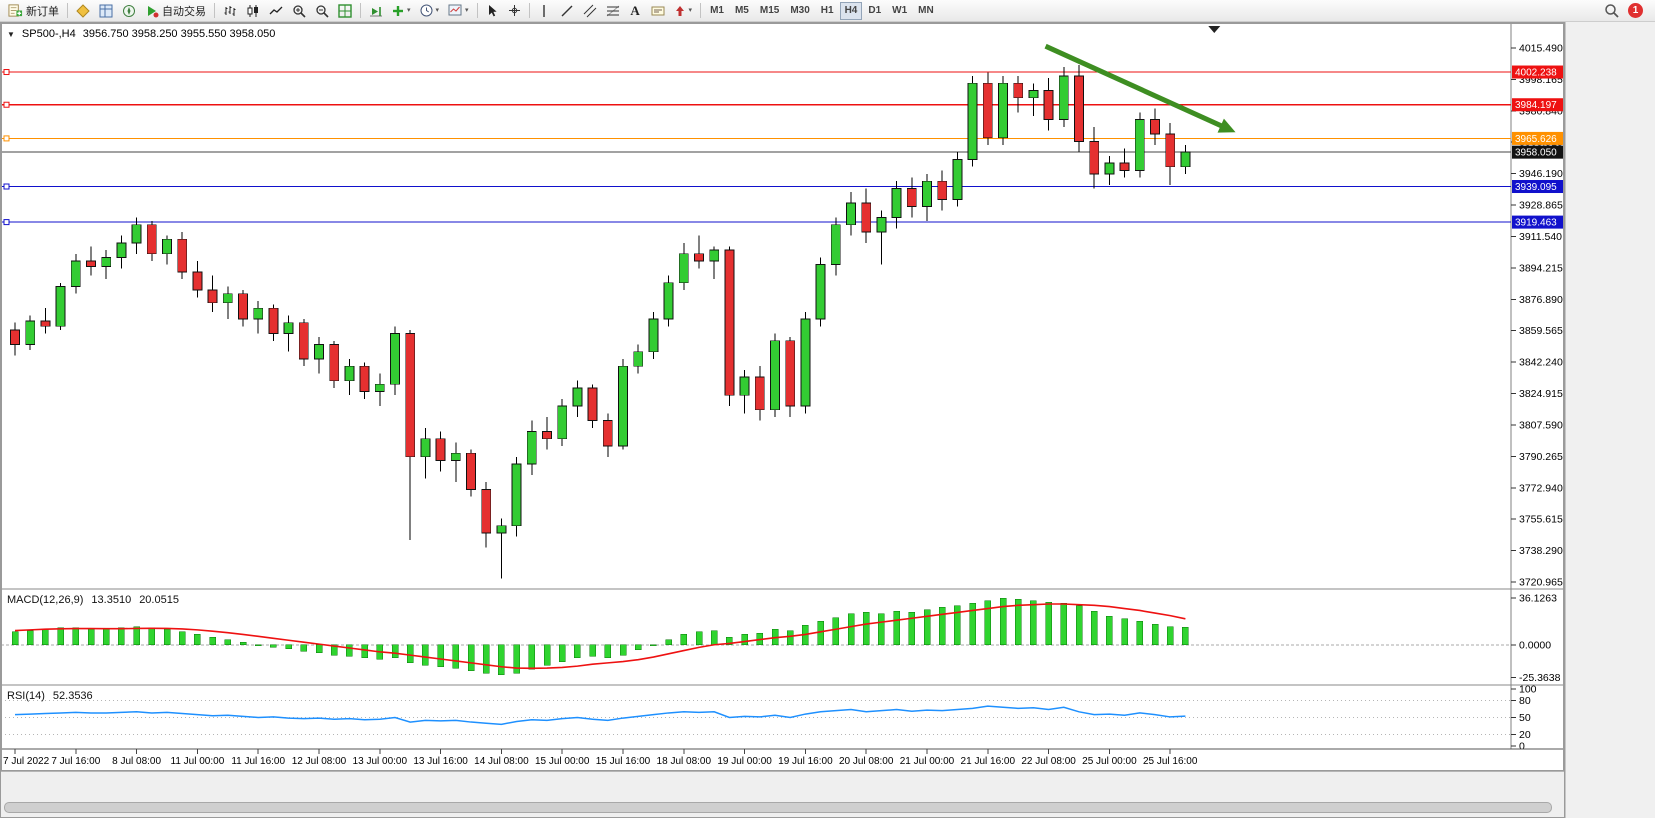  I want to click on auto-scroll-button, so click(376, 11).